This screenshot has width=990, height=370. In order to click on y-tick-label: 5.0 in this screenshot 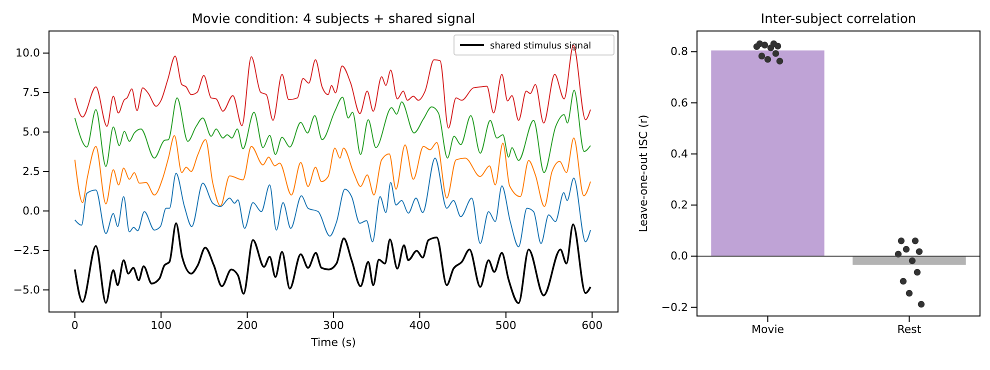, I will do `click(31, 132)`.